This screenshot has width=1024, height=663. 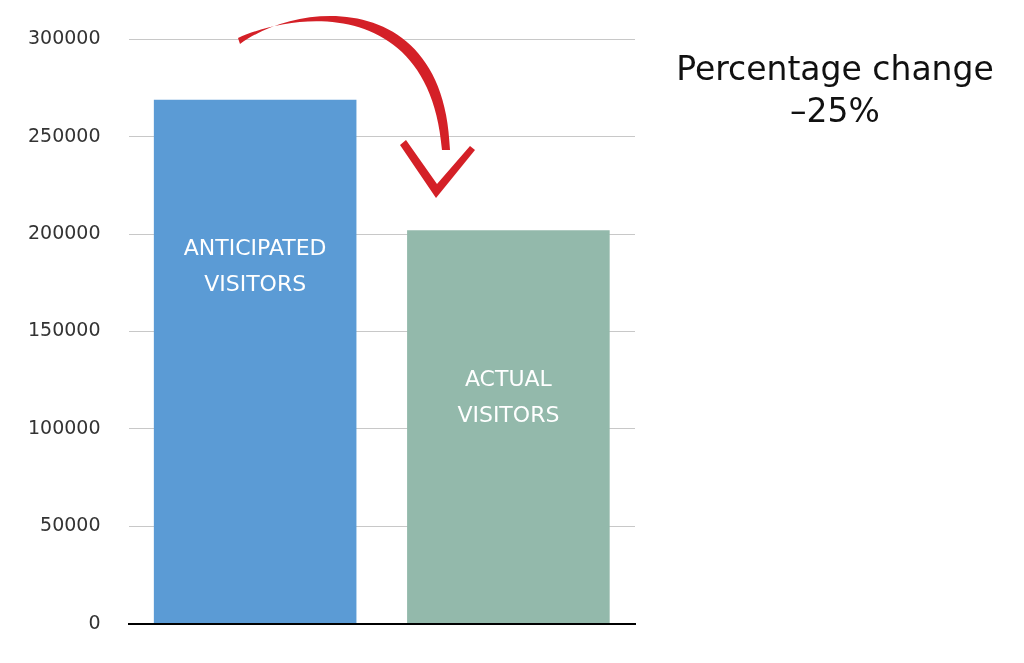 I want to click on y-tick-label: 150000, so click(x=64, y=329).